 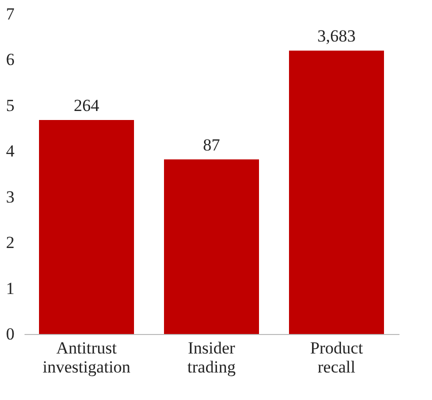 What do you see at coordinates (211, 357) in the screenshot?
I see `x-tick-label: Insider trading` at bounding box center [211, 357].